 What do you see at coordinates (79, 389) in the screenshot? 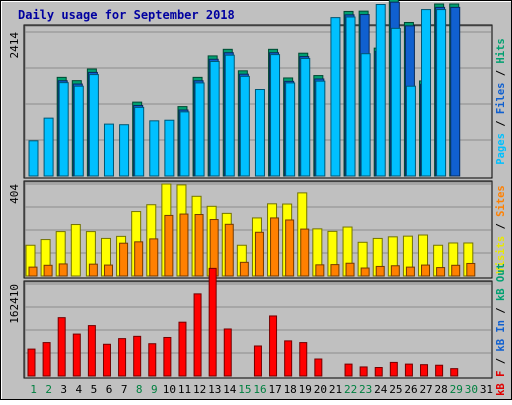
I see `x-tick-label-4: 4` at bounding box center [79, 389].